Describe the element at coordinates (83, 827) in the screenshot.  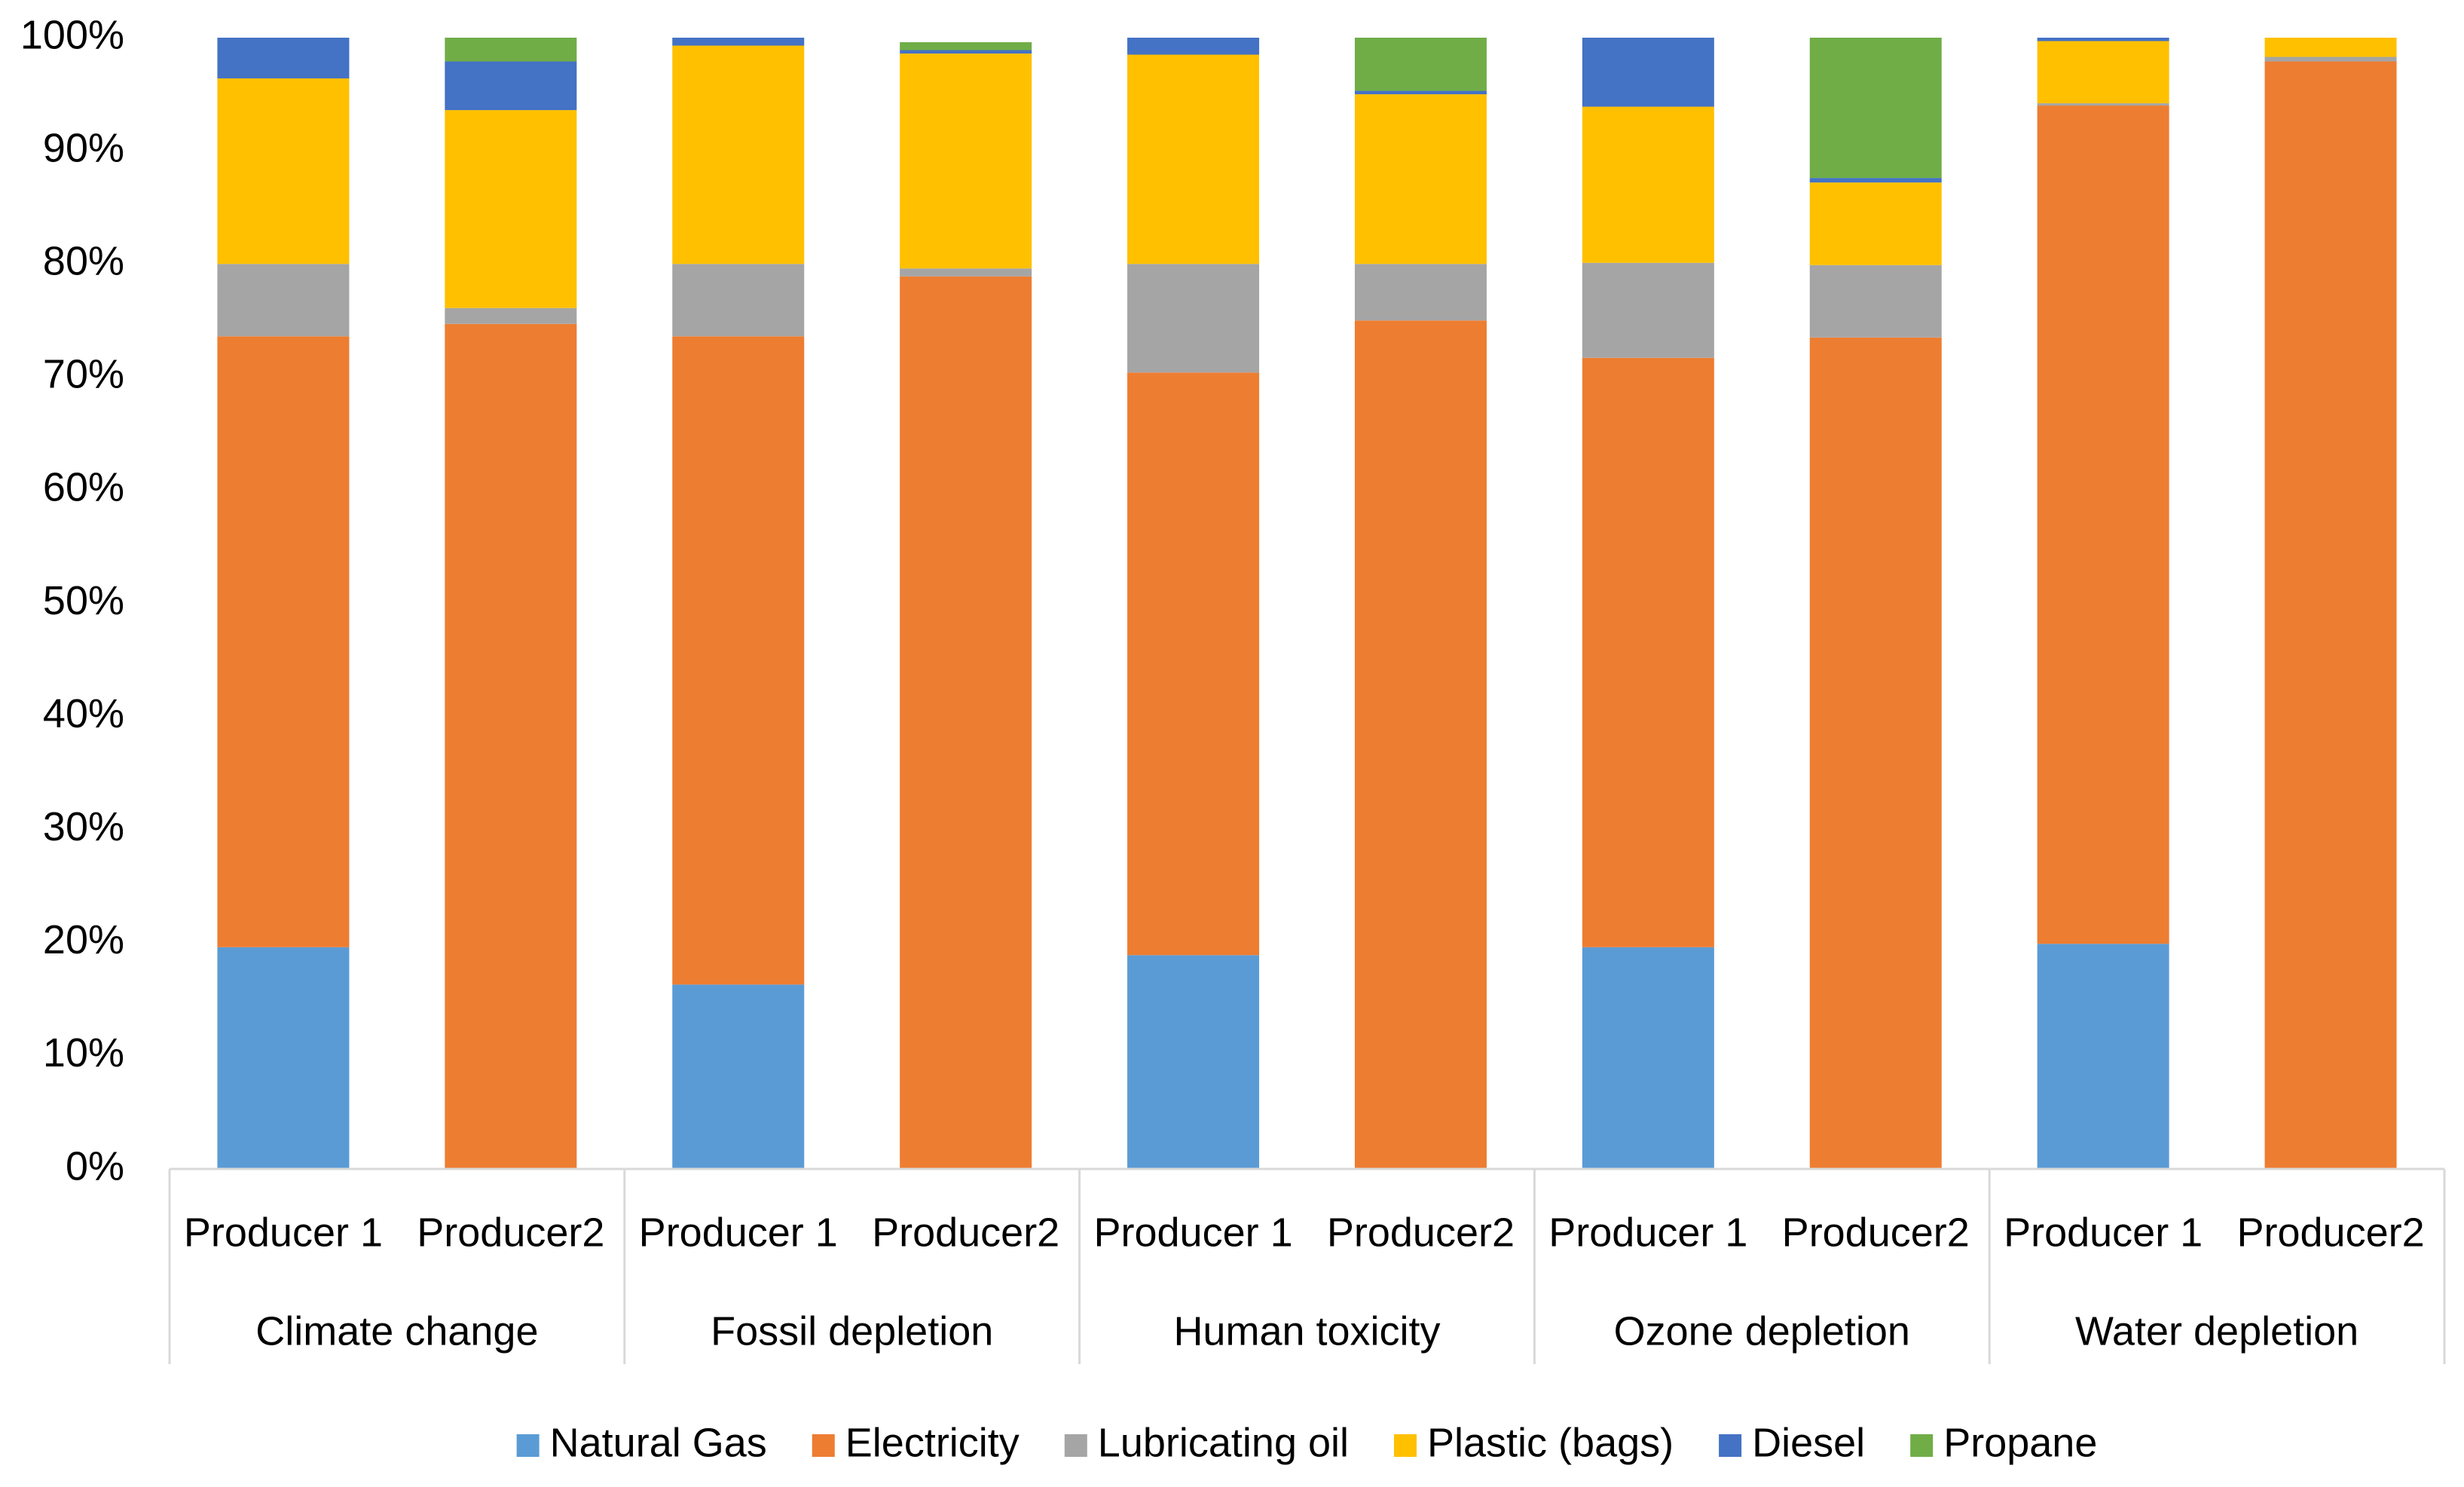
I see `y-tick-label: 30%` at that location.